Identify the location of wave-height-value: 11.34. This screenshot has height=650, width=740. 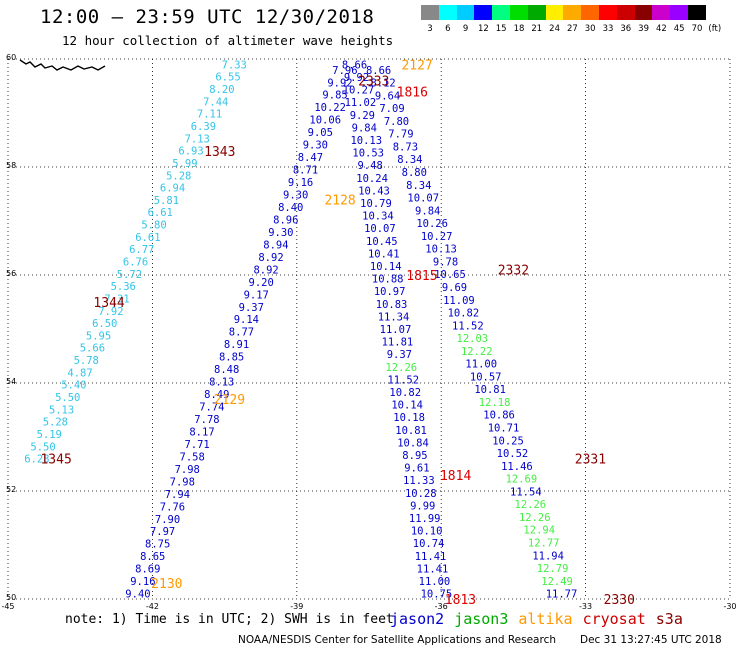
(394, 317).